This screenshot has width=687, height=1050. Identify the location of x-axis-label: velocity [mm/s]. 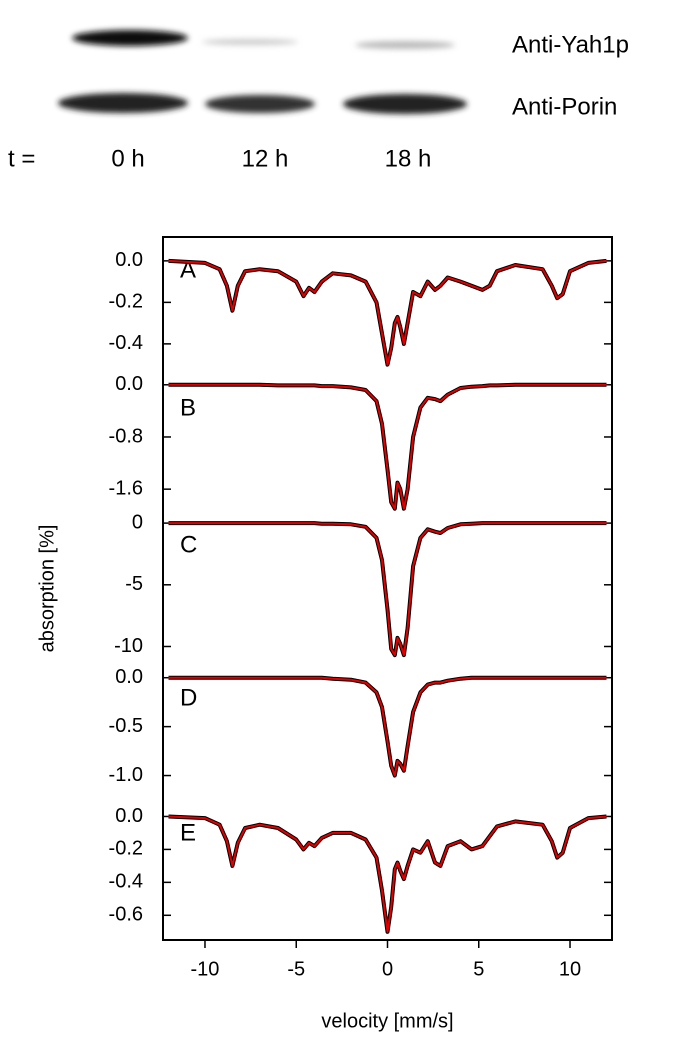
(387, 1021).